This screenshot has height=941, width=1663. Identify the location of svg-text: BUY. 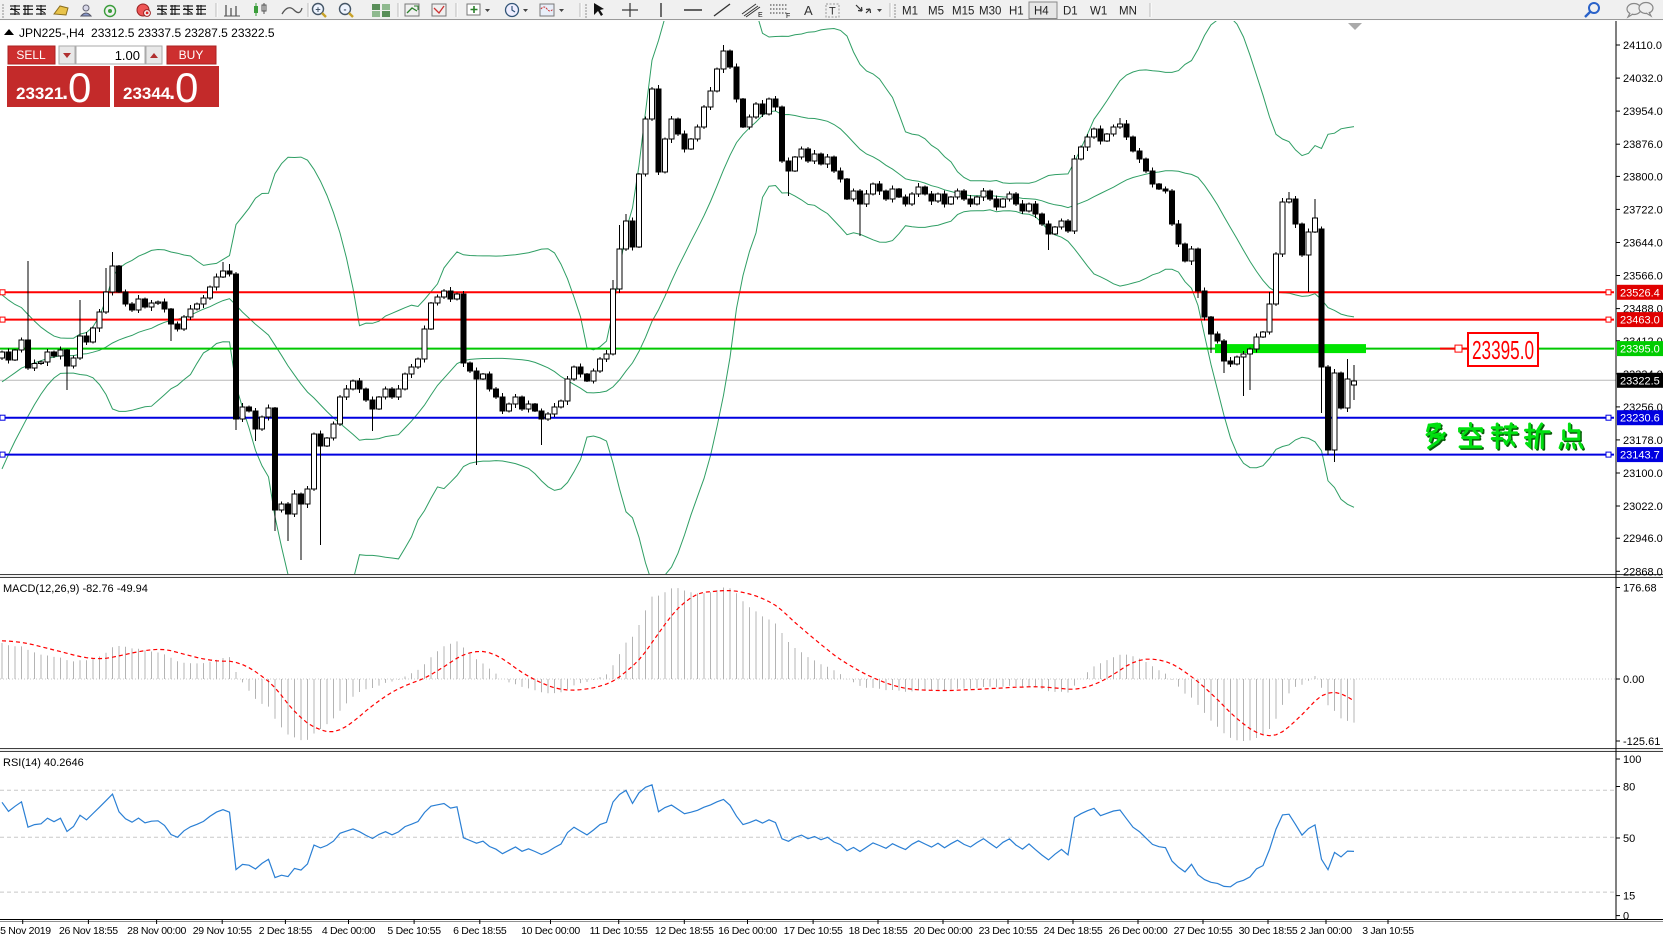
(191, 55).